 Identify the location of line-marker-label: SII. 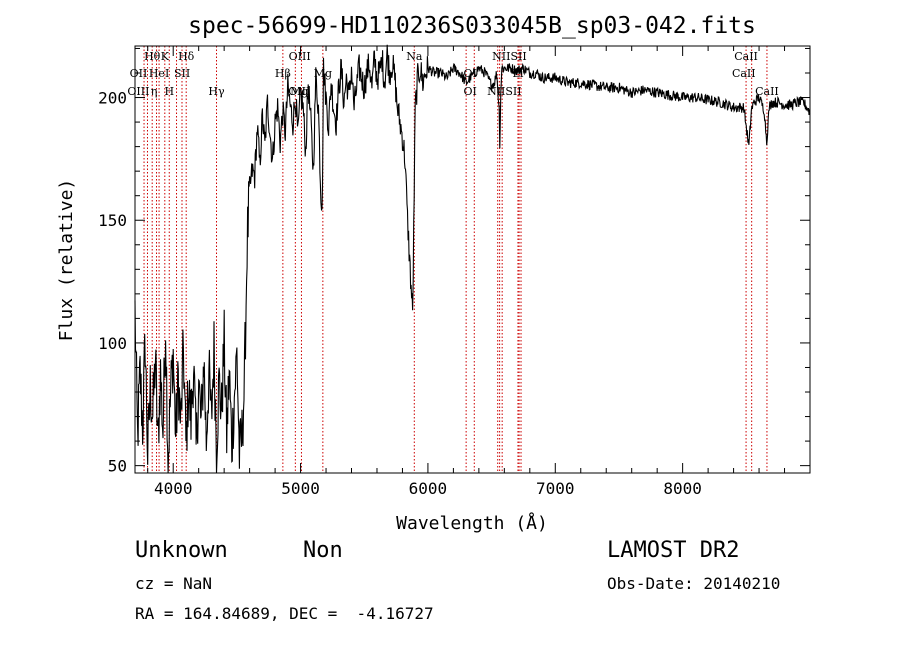
(182, 73).